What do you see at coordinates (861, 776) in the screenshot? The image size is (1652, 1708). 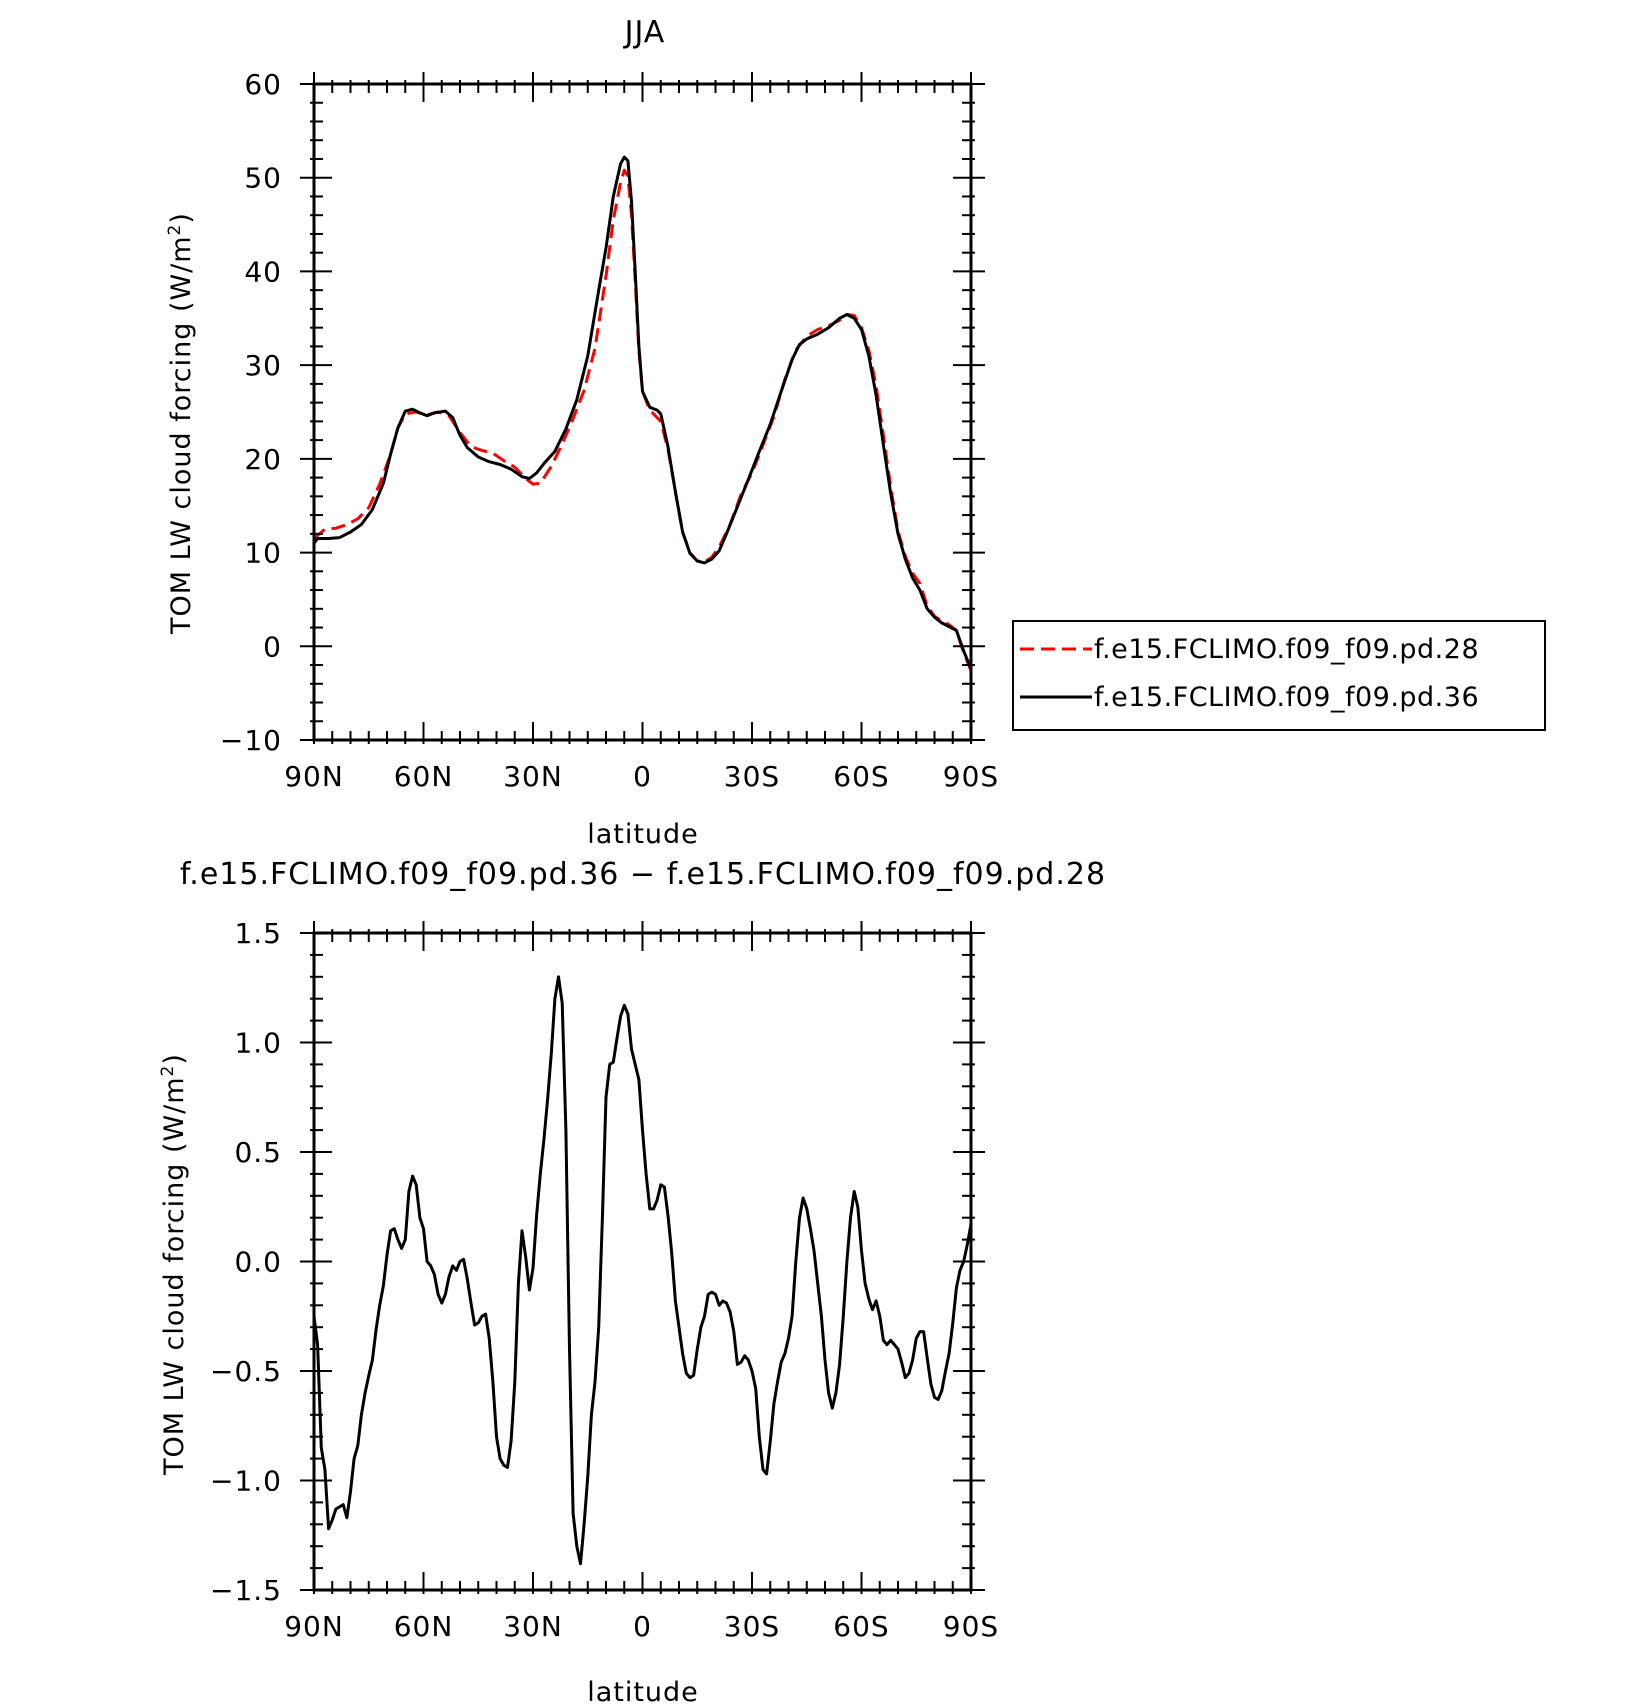 I see `chart0-x-tick-label: 60S` at bounding box center [861, 776].